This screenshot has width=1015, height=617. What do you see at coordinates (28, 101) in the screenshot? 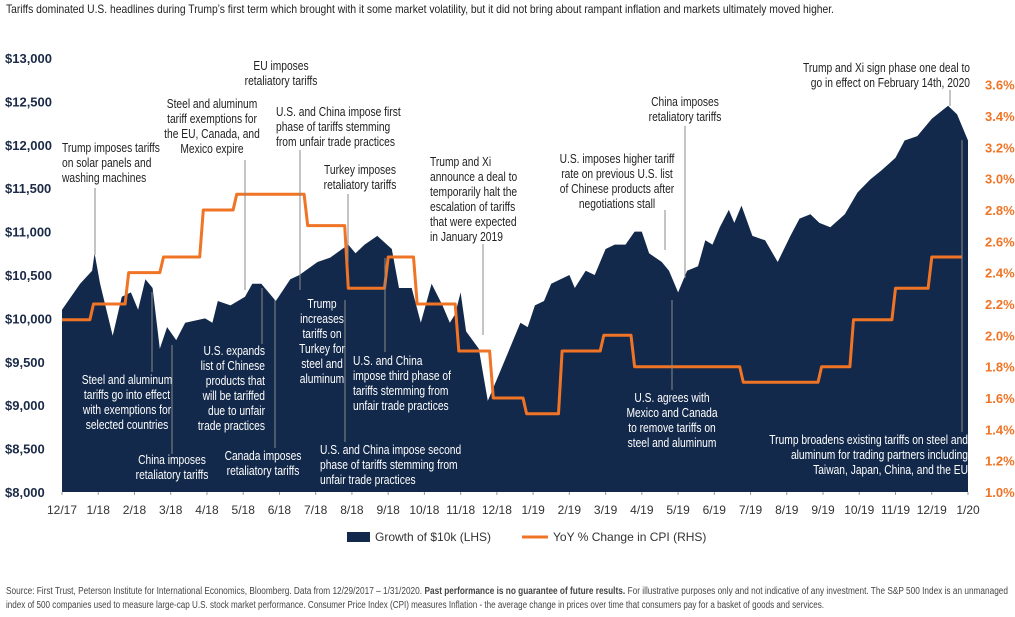
I see `y-tick-label: $12,500` at bounding box center [28, 101].